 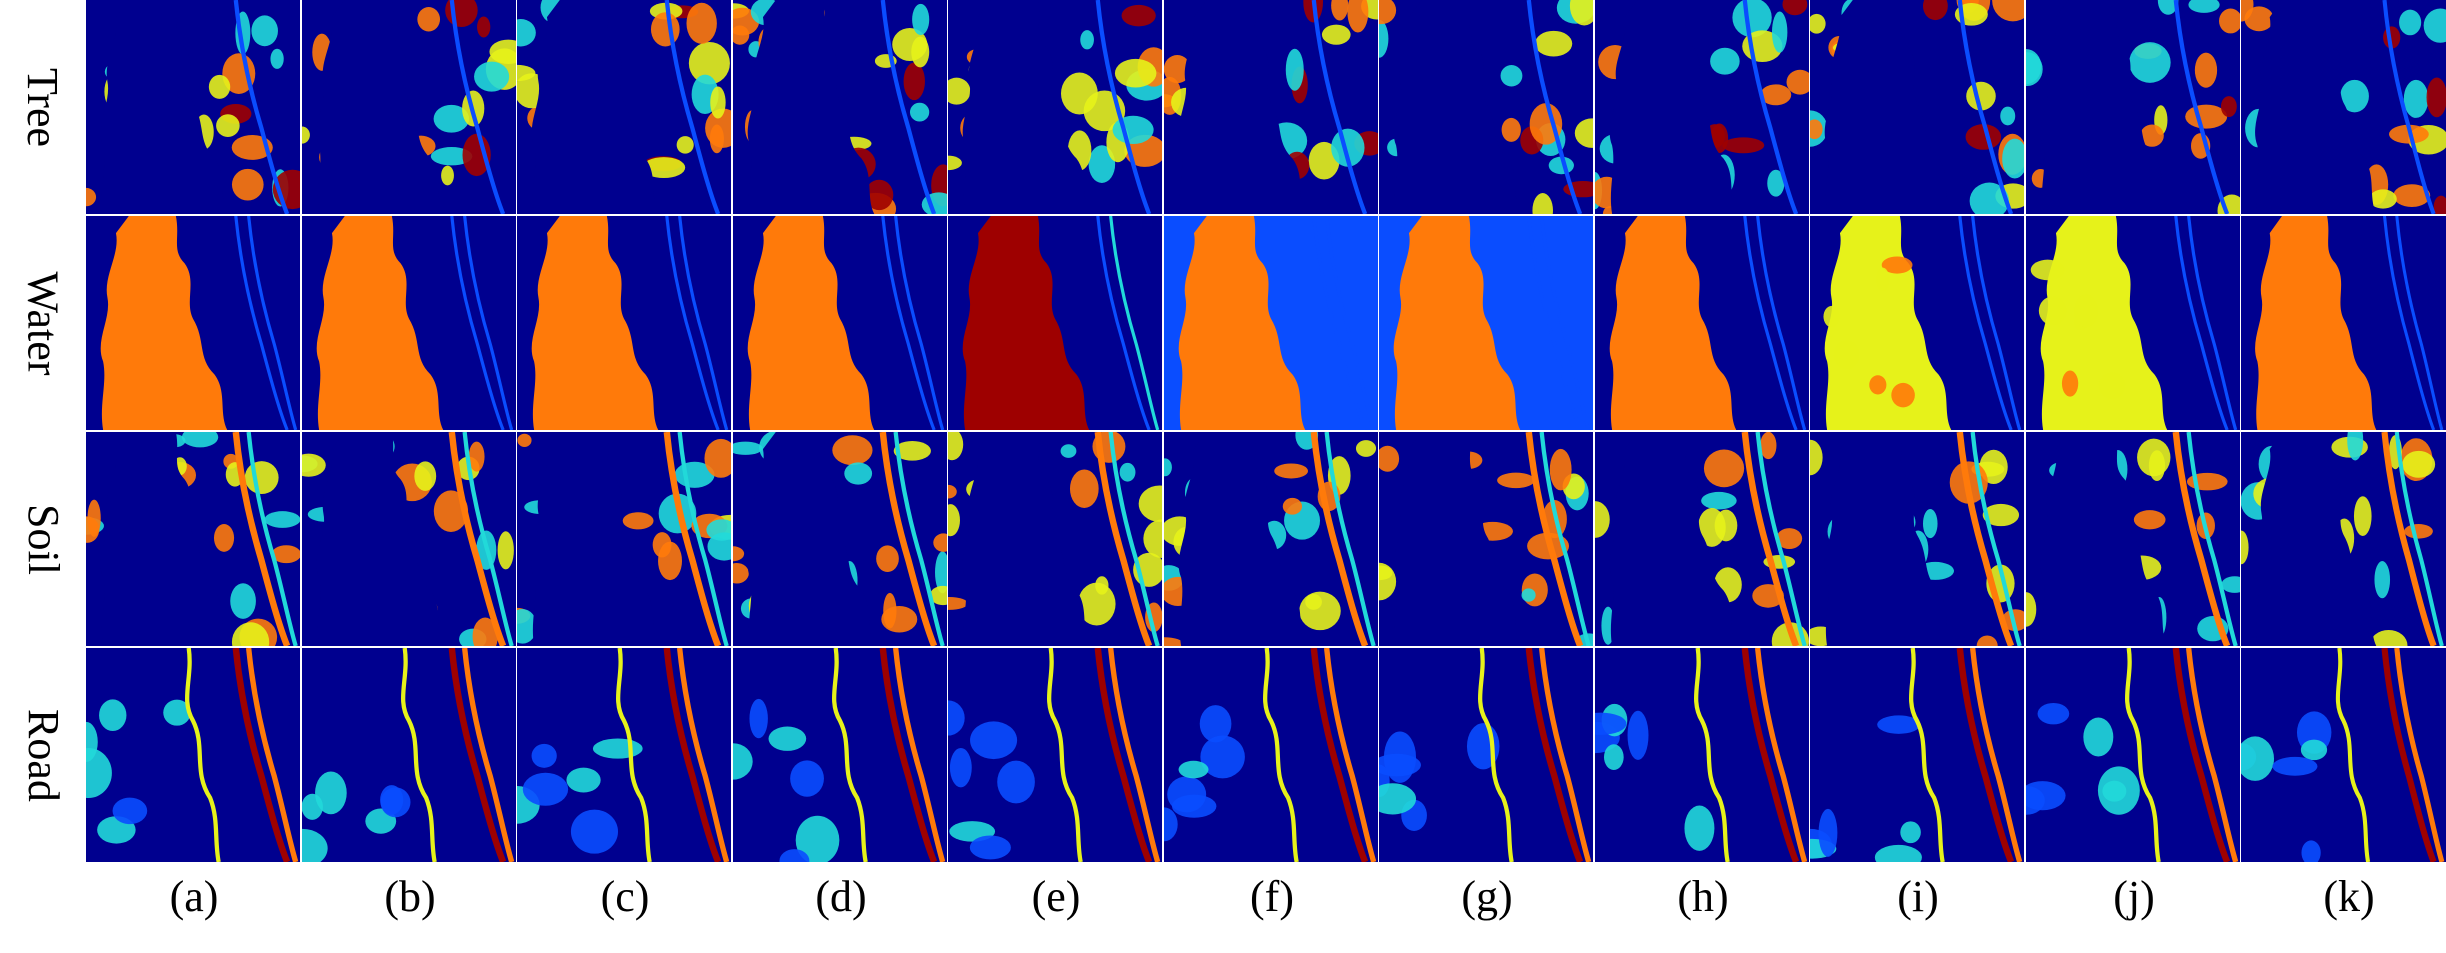 What do you see at coordinates (409, 755) in the screenshot?
I see `abundance-map-road-b` at bounding box center [409, 755].